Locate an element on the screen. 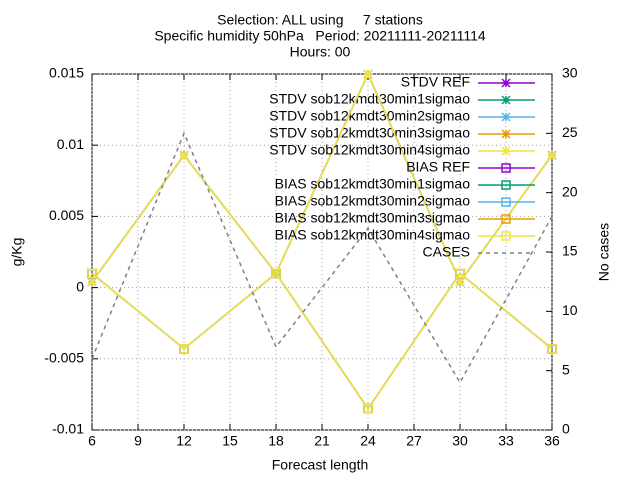 This screenshot has width=640, height=480. legend-label: STDV sob12kmdt30min1sigmao is located at coordinates (369, 99).